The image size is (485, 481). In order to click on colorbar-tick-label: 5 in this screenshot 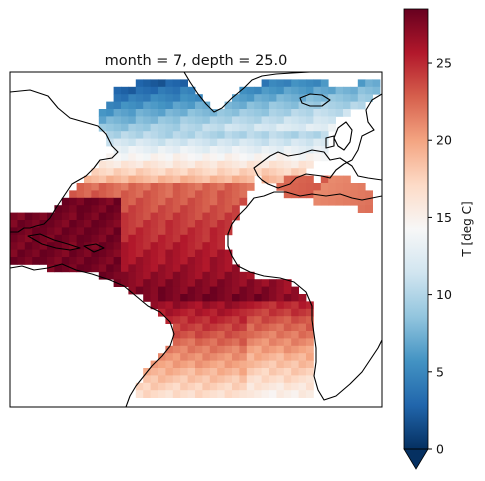, I will do `click(440, 371)`.